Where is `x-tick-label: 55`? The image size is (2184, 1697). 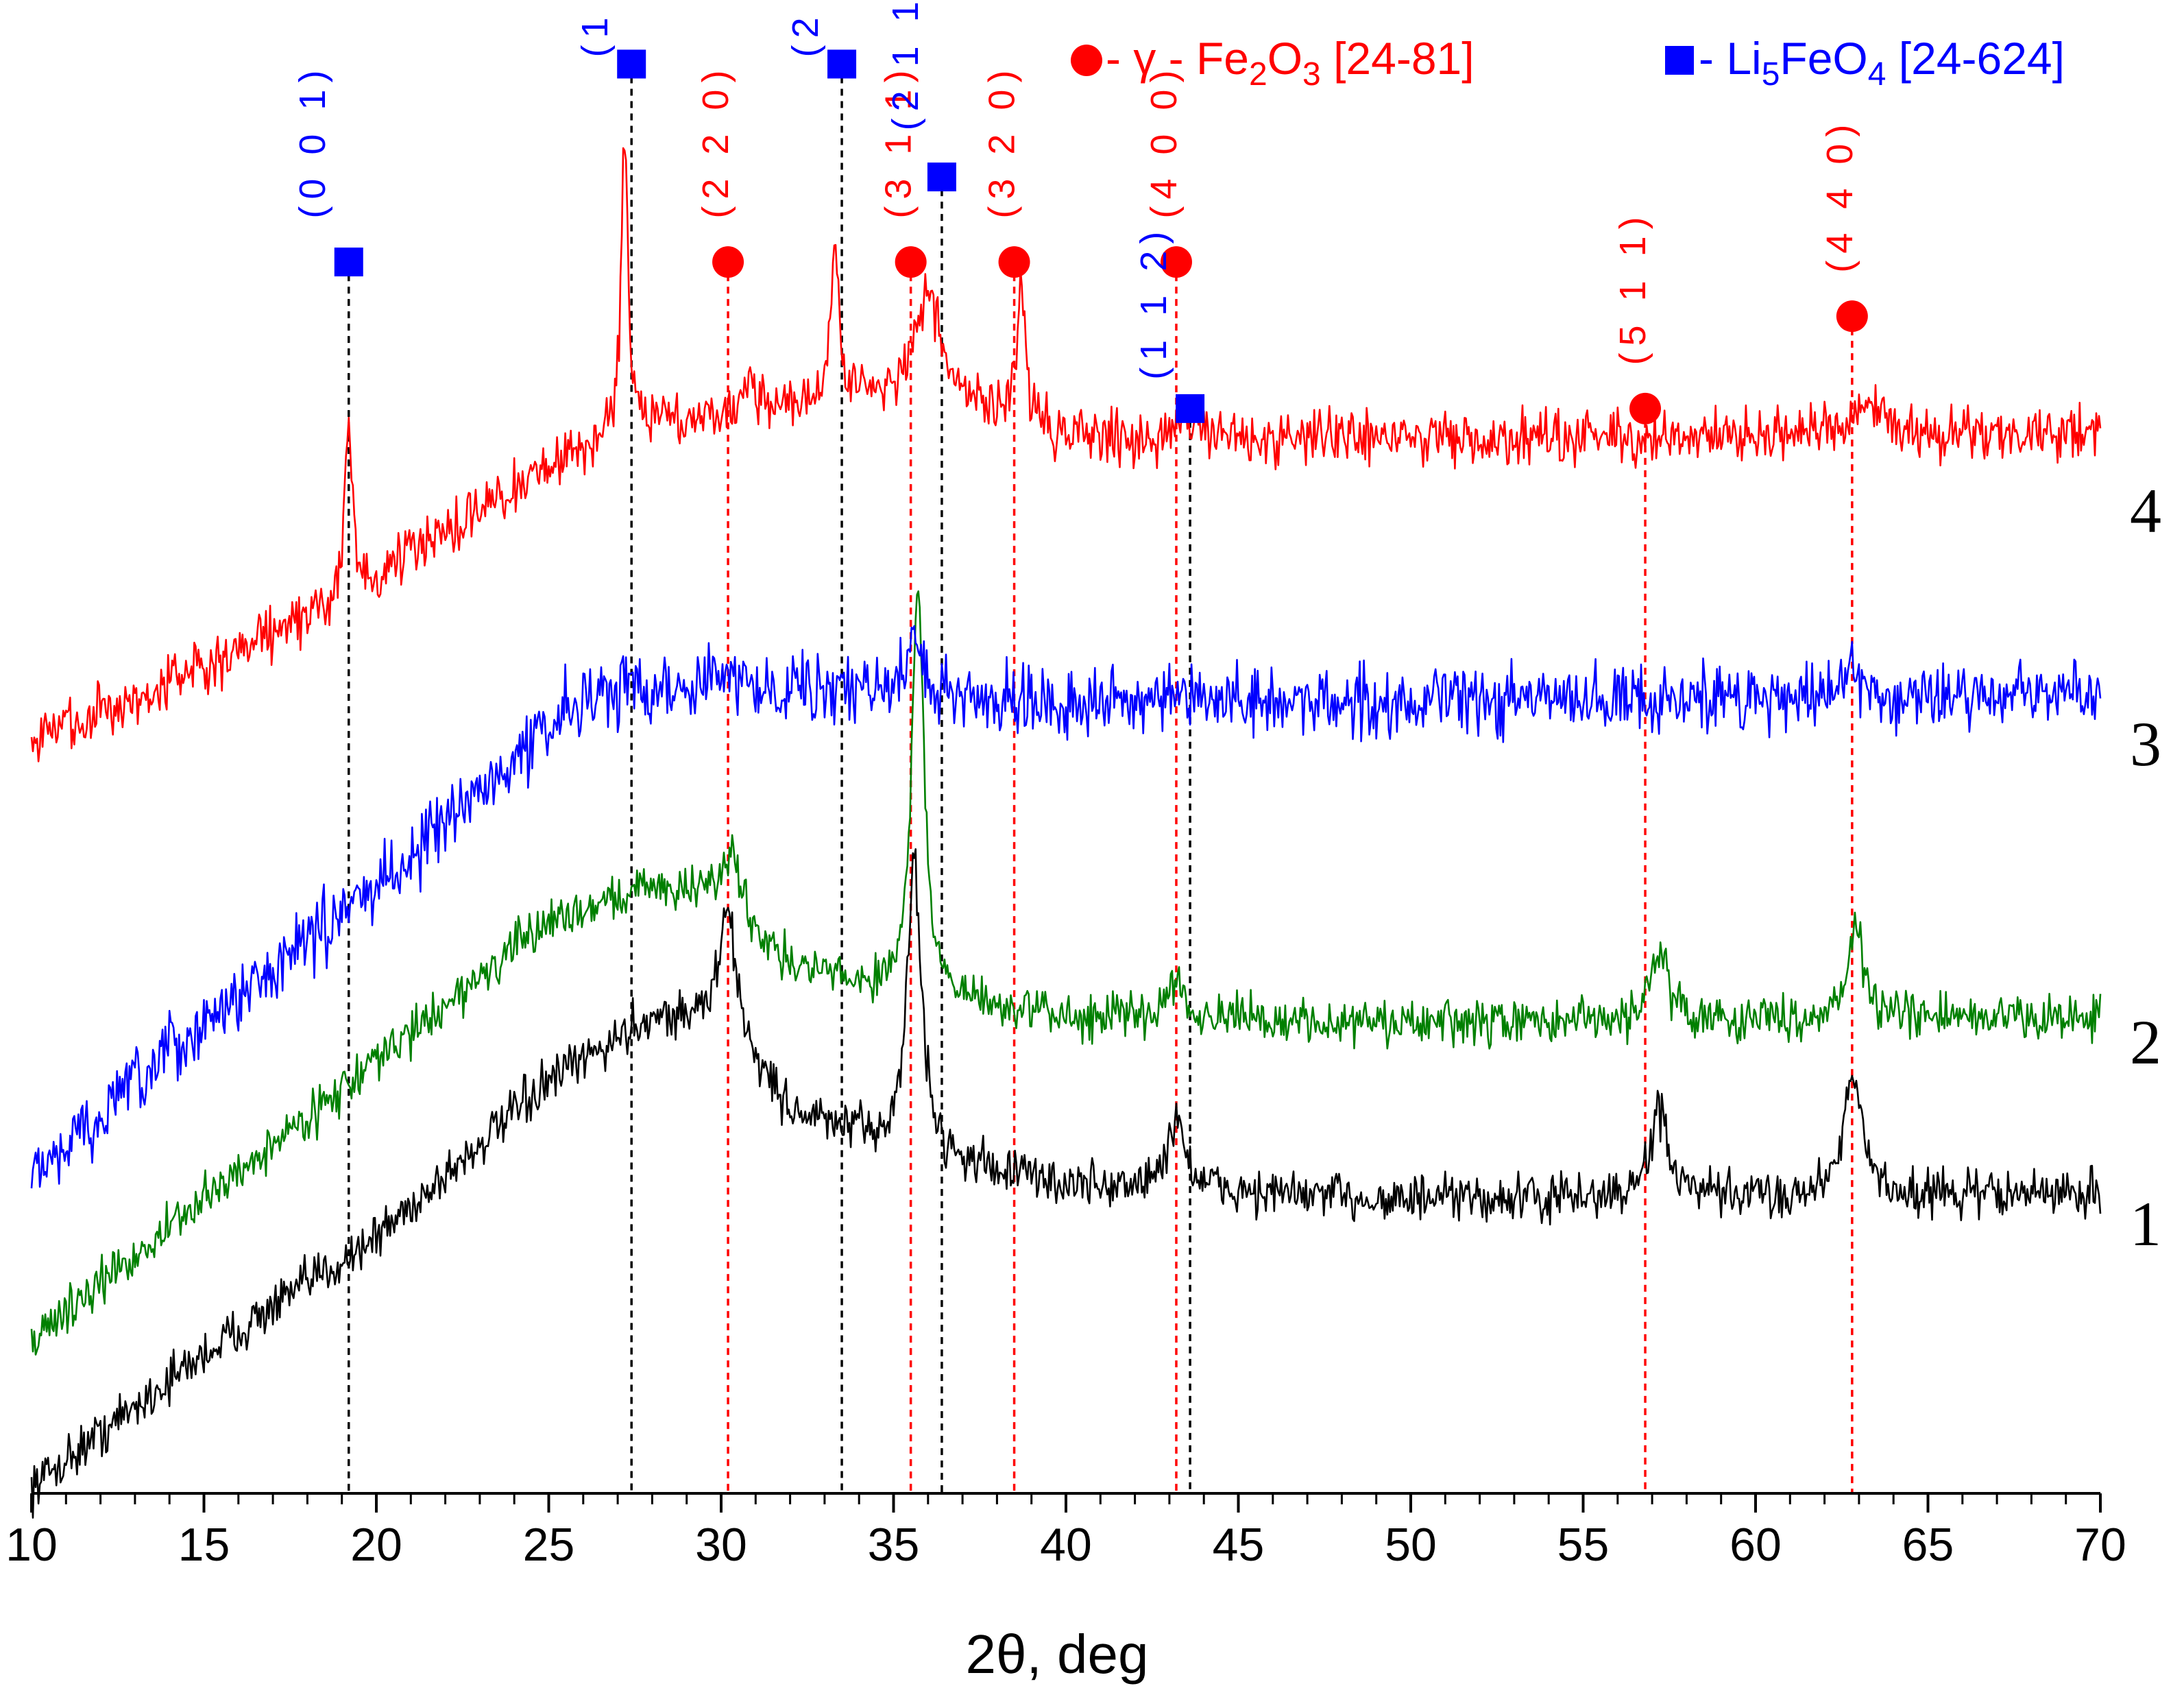 x-tick-label: 55 is located at coordinates (1584, 1545).